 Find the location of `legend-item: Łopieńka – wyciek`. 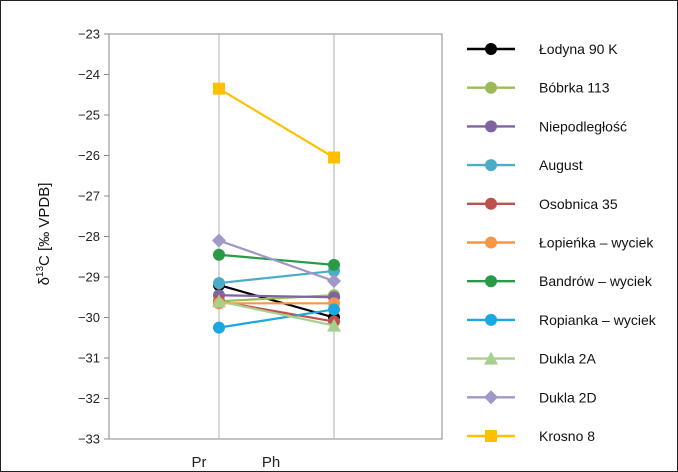

legend-item: Łopieńka – wyciek is located at coordinates (560, 243).